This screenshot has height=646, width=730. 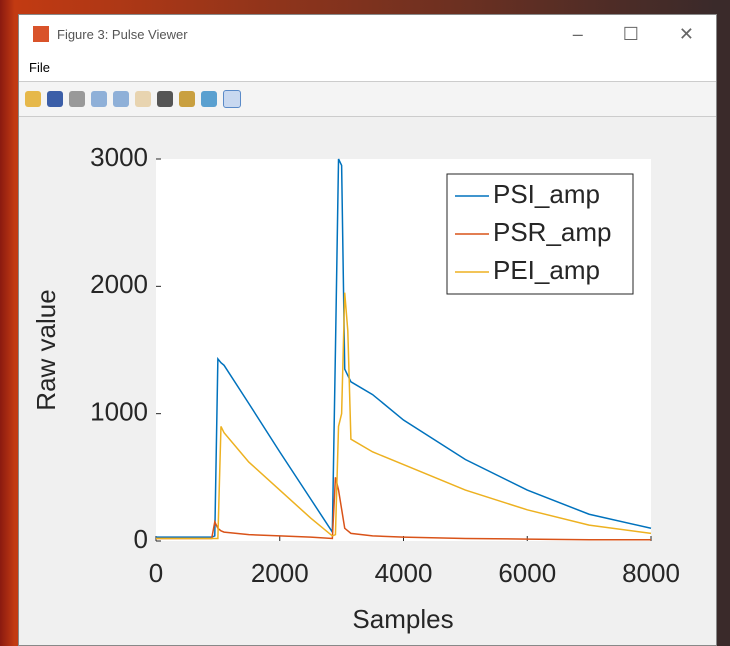 I want to click on window-title: Figure 3: Pulse Viewer, so click(x=122, y=34).